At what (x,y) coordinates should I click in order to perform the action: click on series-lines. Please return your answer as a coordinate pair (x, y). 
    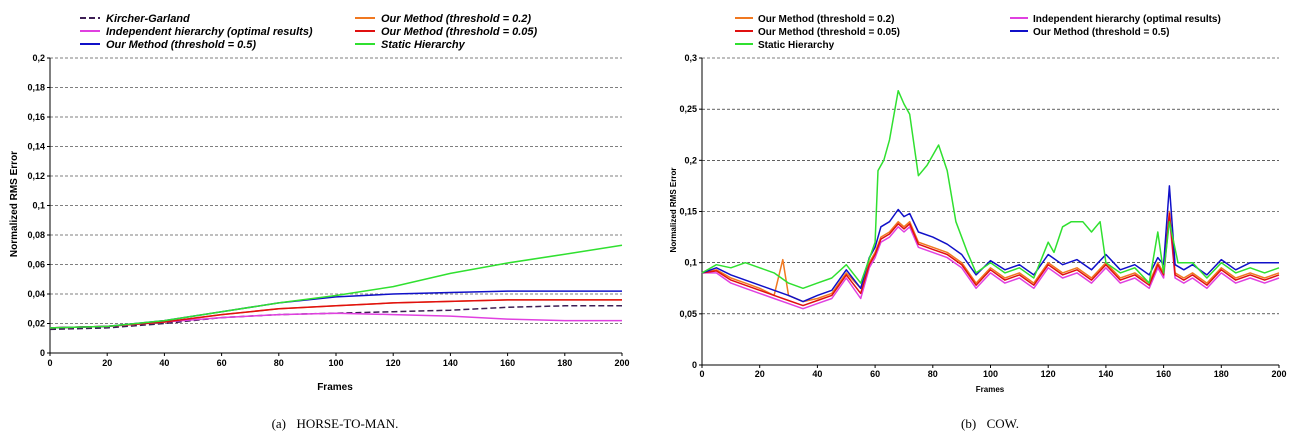
    Looking at the image, I should click on (336, 287).